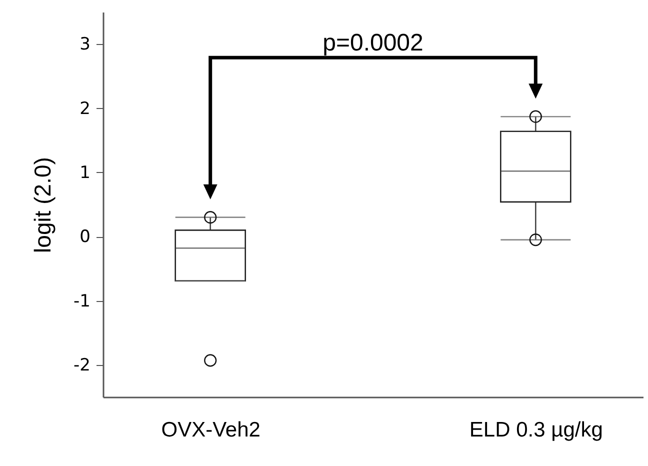  Describe the element at coordinates (85, 237) in the screenshot. I see `y-tick-label: 0` at that location.